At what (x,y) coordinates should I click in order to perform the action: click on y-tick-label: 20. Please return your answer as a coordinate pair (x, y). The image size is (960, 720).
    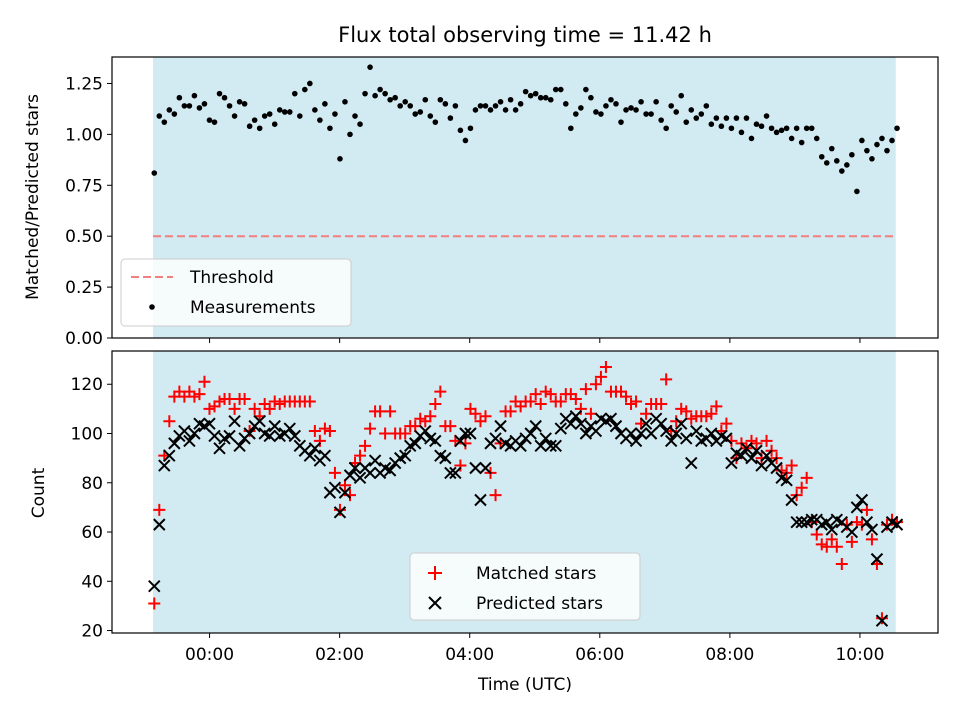
    Looking at the image, I should click on (92, 632).